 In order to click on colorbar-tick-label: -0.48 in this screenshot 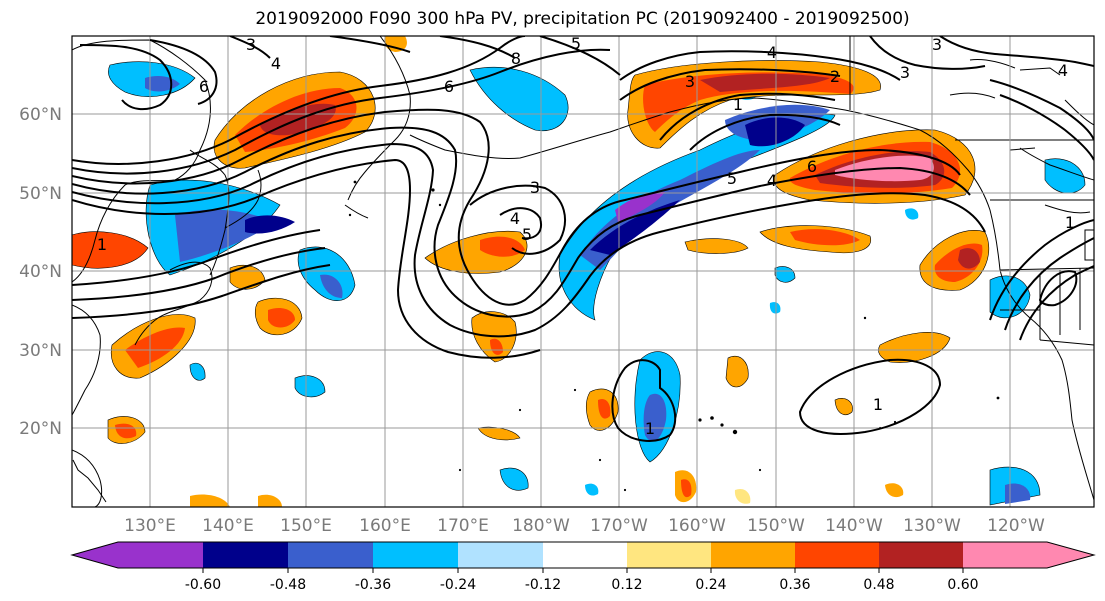, I will do `click(288, 585)`.